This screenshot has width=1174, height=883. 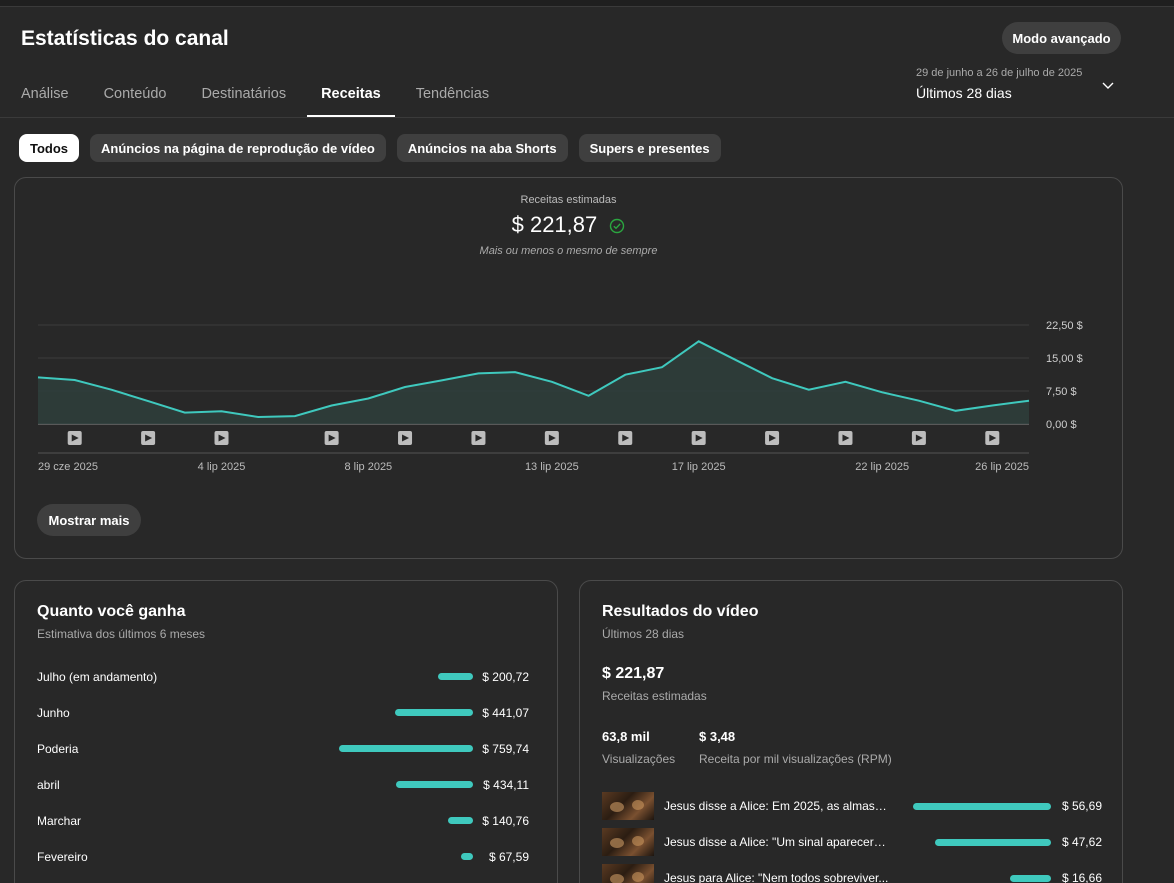 What do you see at coordinates (121, 634) in the screenshot?
I see `earnings-subtitle: Estimativa dos últimos 6 meses` at bounding box center [121, 634].